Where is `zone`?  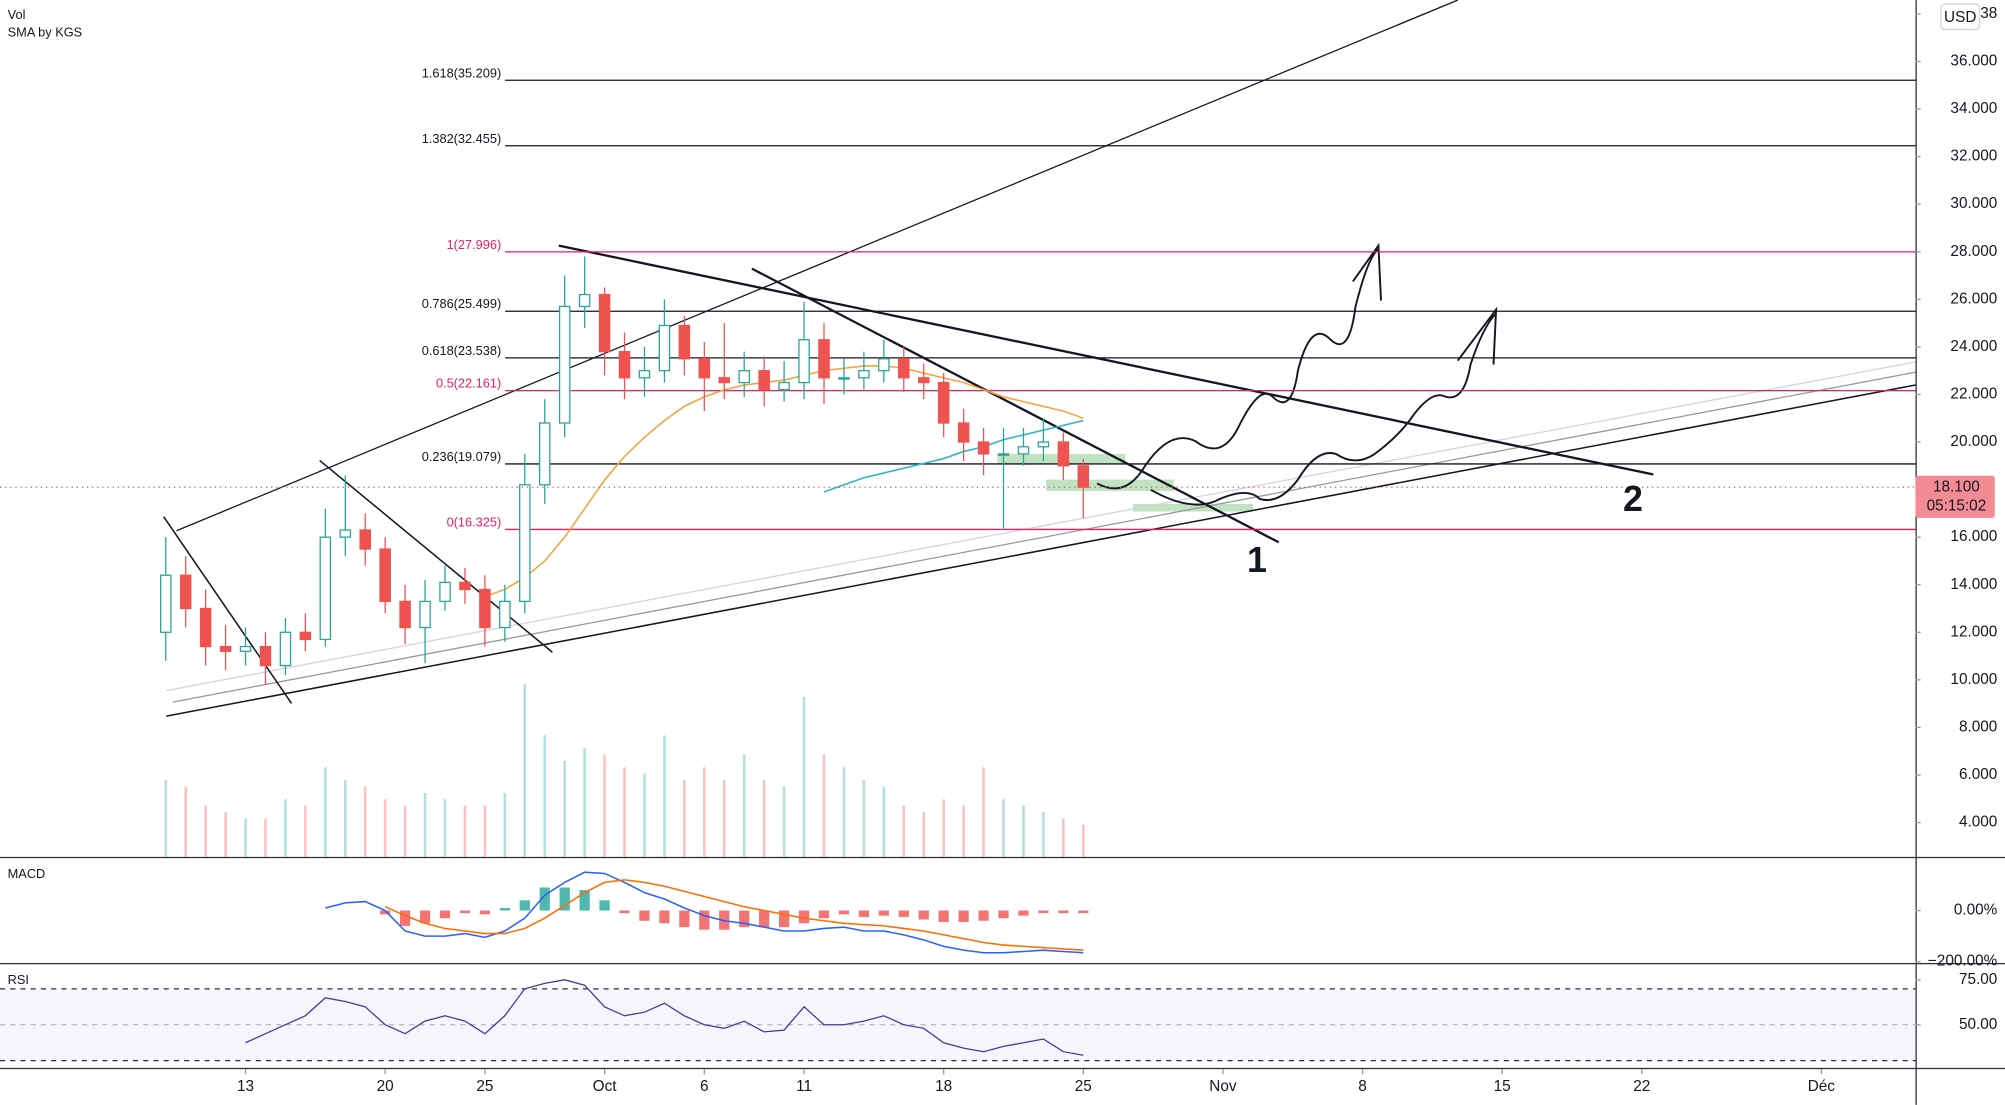 zone is located at coordinates (1109, 485).